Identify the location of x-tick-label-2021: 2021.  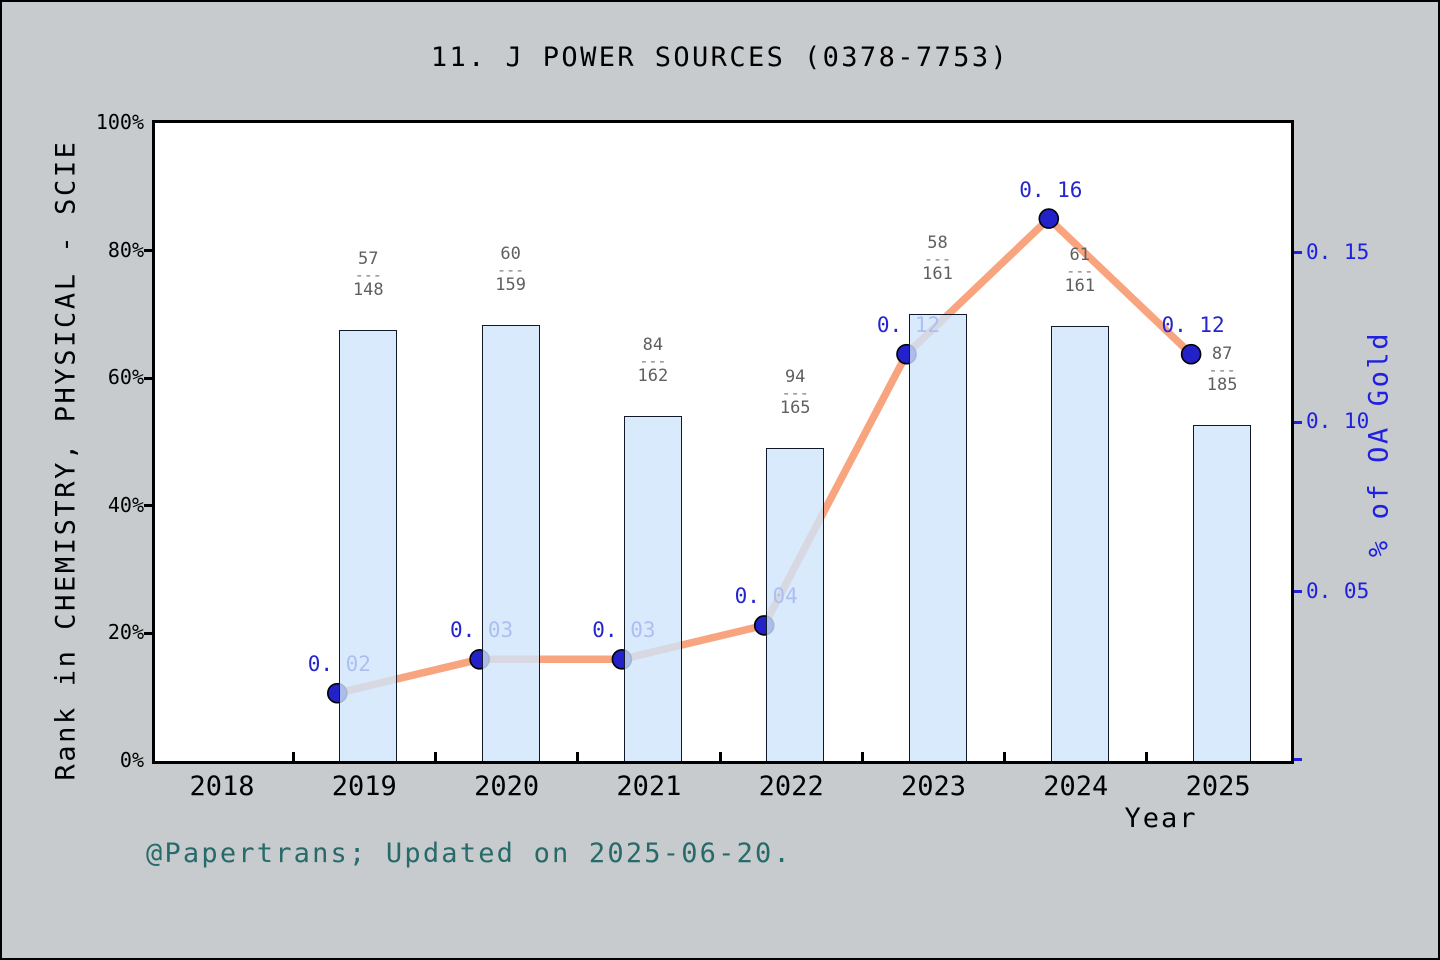
(649, 786).